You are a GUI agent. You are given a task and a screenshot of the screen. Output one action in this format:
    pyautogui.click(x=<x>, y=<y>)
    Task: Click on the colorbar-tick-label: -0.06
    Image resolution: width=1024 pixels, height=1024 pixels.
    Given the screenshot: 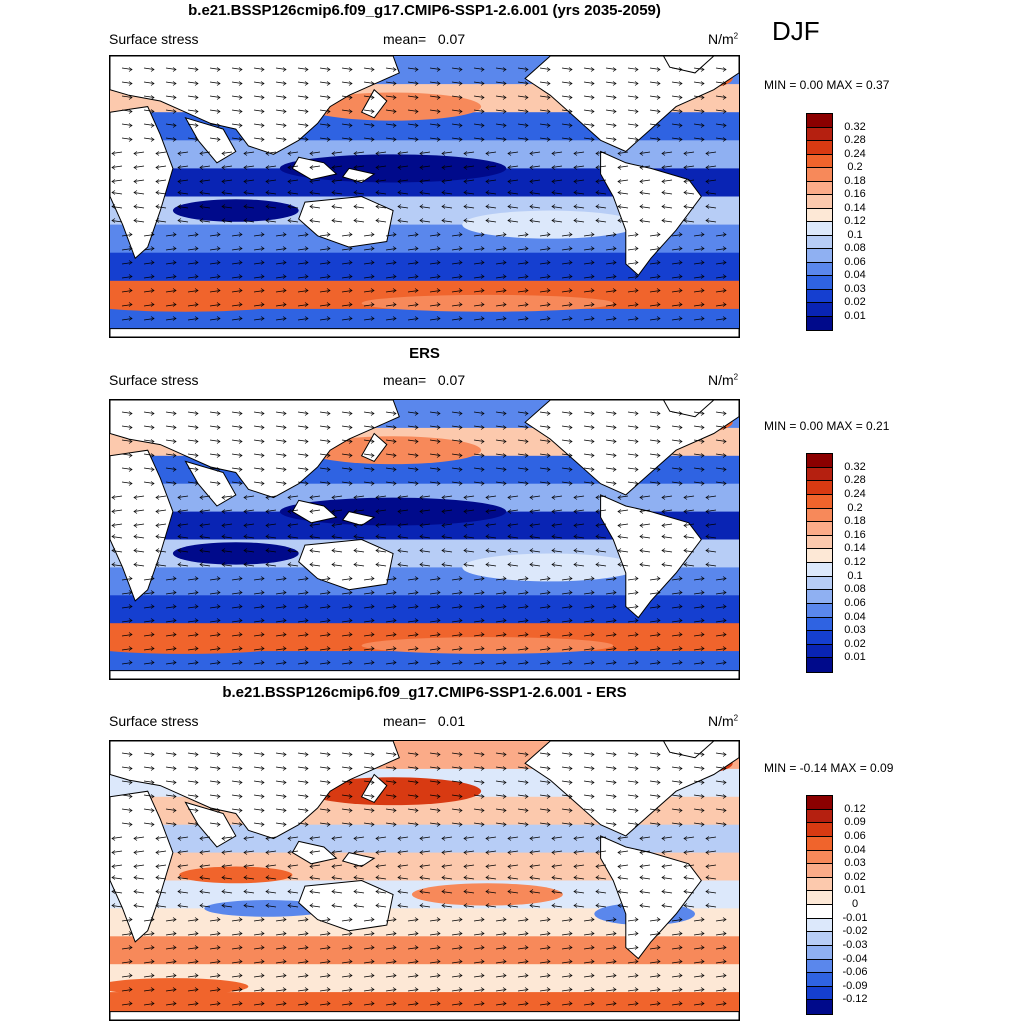 What is the action you would take?
    pyautogui.click(x=855, y=972)
    